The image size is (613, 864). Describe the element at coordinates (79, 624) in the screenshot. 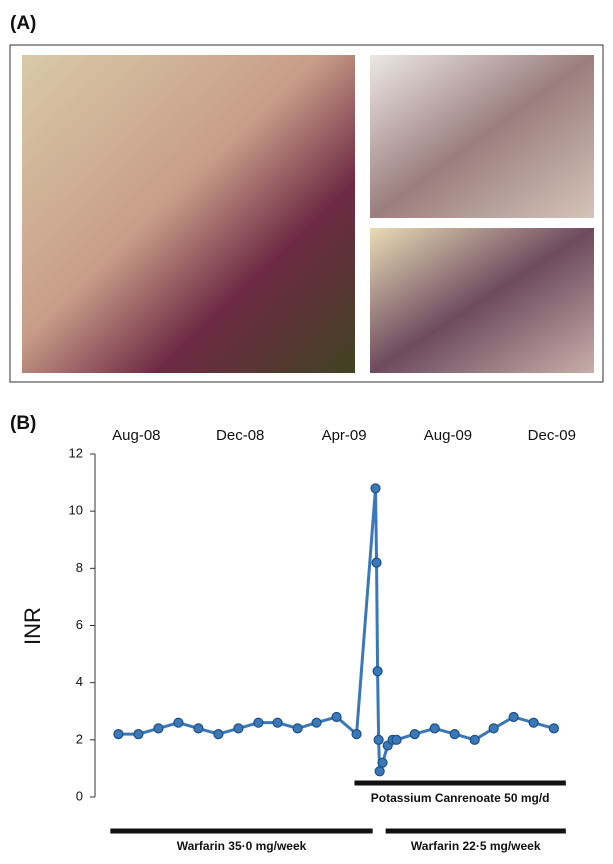

I see `y-tick-label: 6` at that location.